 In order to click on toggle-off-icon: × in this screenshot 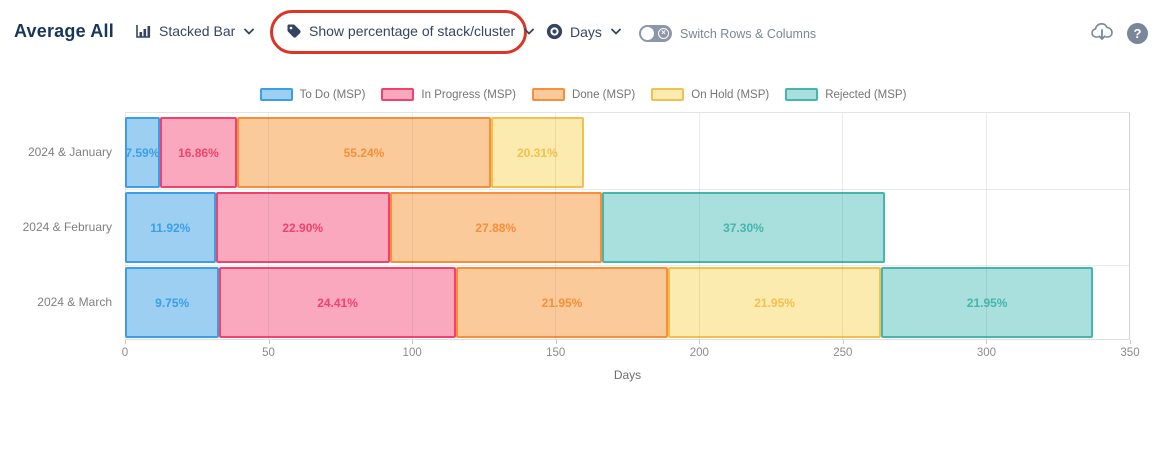, I will do `click(655, 33)`.